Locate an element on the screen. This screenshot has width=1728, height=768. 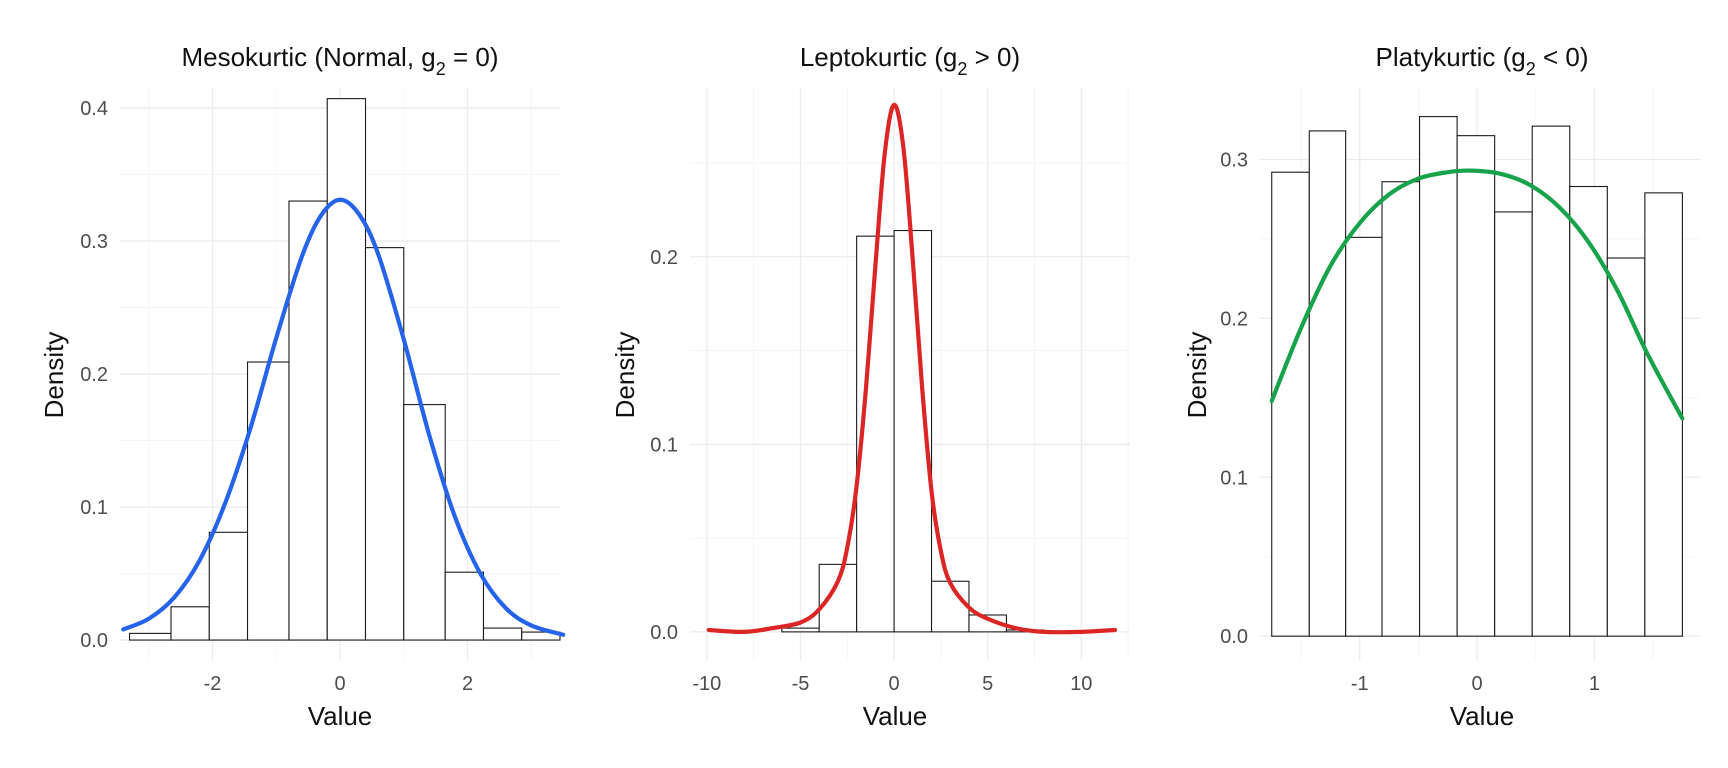
y-tick-labels: 0.0 0.1 0.2 0.3 0.4 is located at coordinates (94, 375).